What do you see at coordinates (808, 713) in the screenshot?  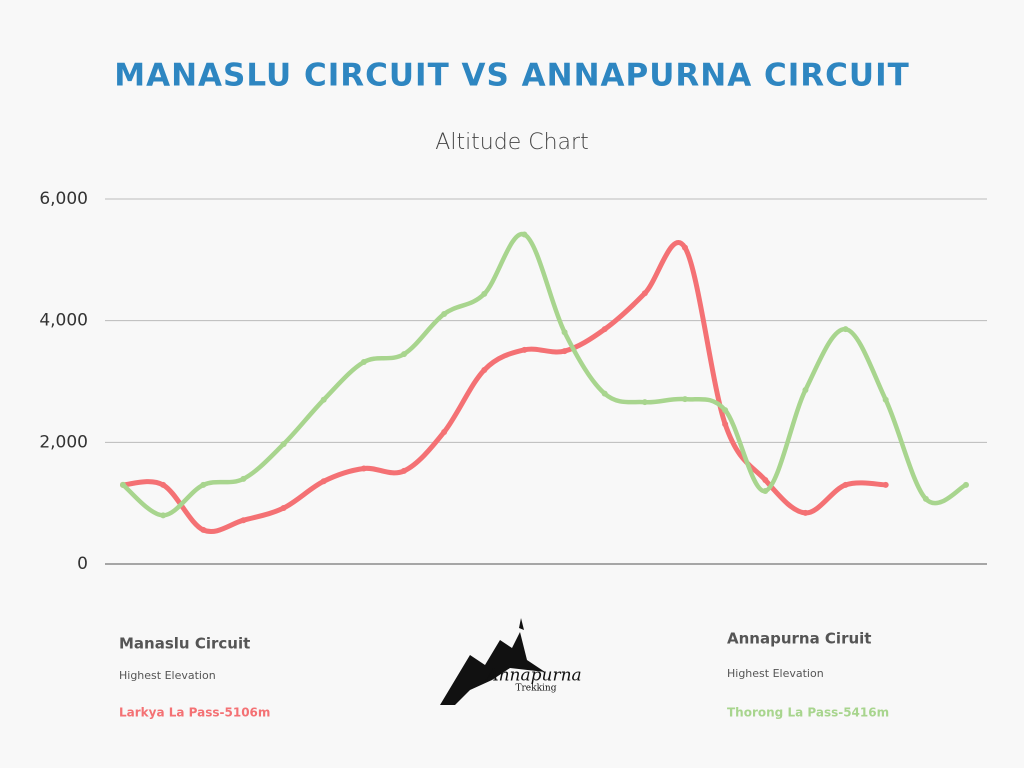 I see `panel-highlight: Thorong La Pass-5416m` at bounding box center [808, 713].